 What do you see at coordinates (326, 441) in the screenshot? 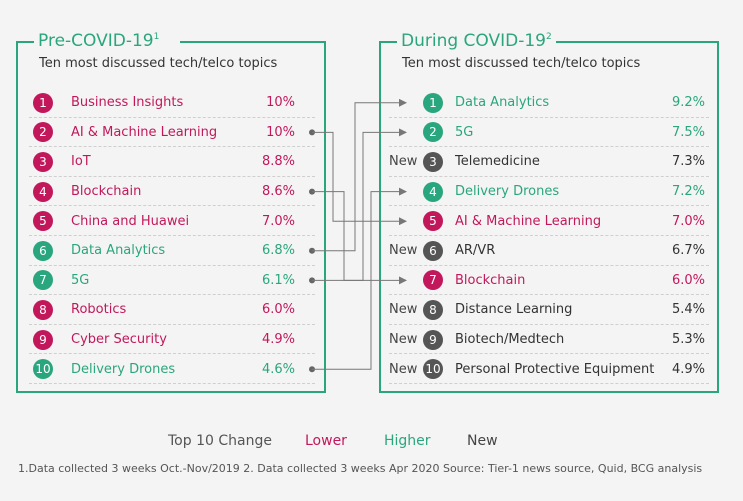
I see `legend-lower: Lower` at bounding box center [326, 441].